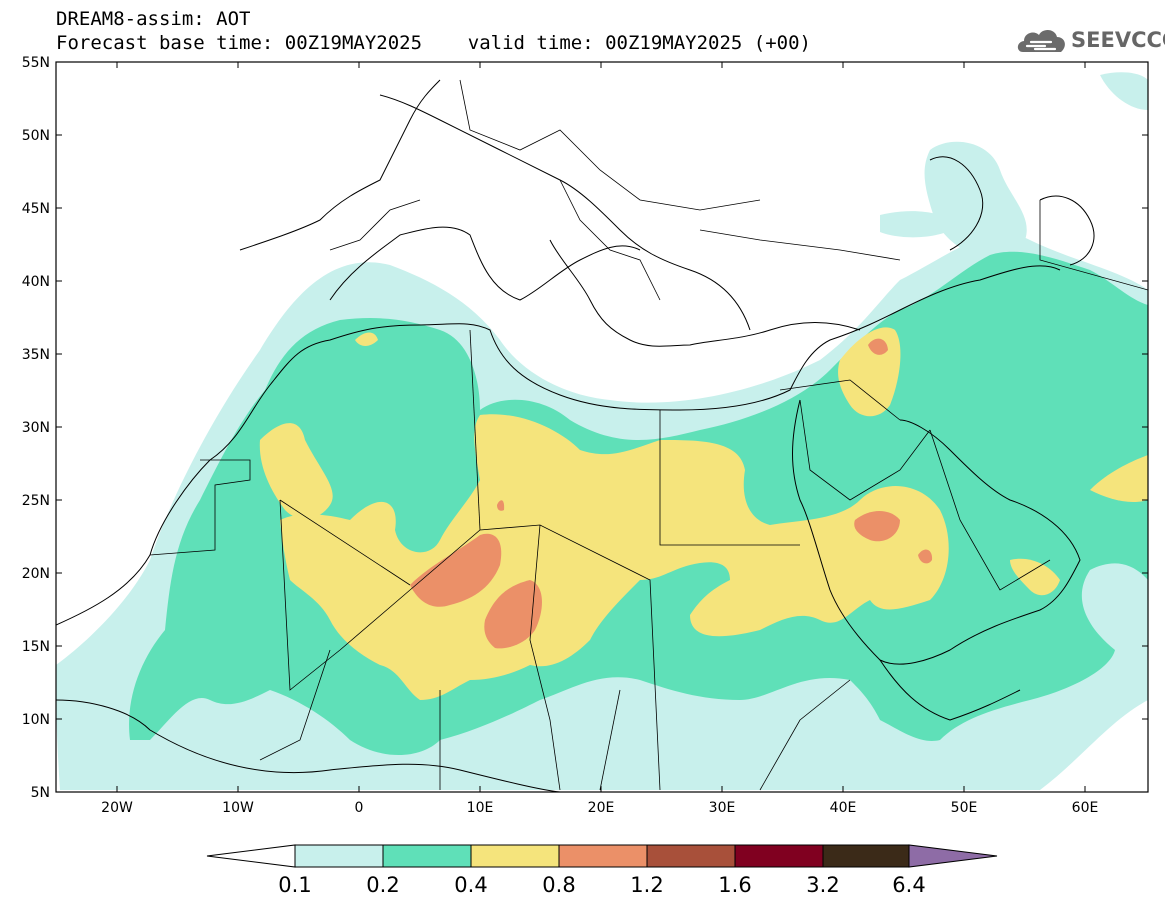 This screenshot has width=1165, height=905. What do you see at coordinates (251, 856) in the screenshot?
I see `colorbar-low-arrow` at bounding box center [251, 856].